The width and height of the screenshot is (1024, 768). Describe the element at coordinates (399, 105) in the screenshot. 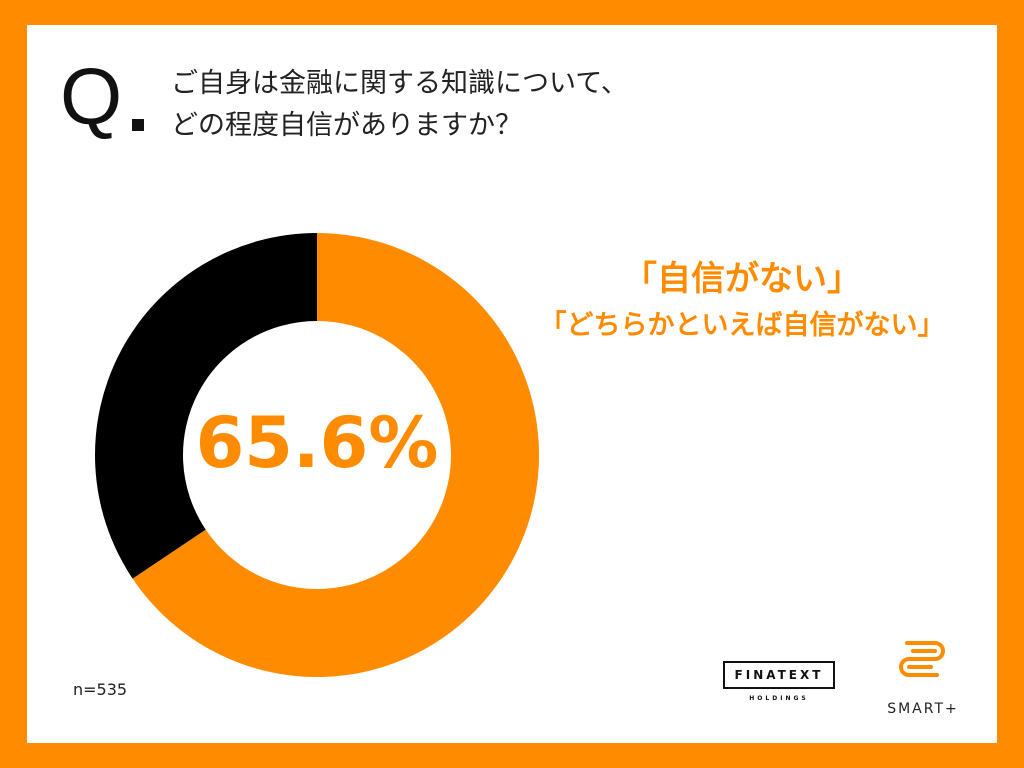

I see `question-text: ご自身は金融に関する知識について、 どの程度自信がありますか？` at that location.